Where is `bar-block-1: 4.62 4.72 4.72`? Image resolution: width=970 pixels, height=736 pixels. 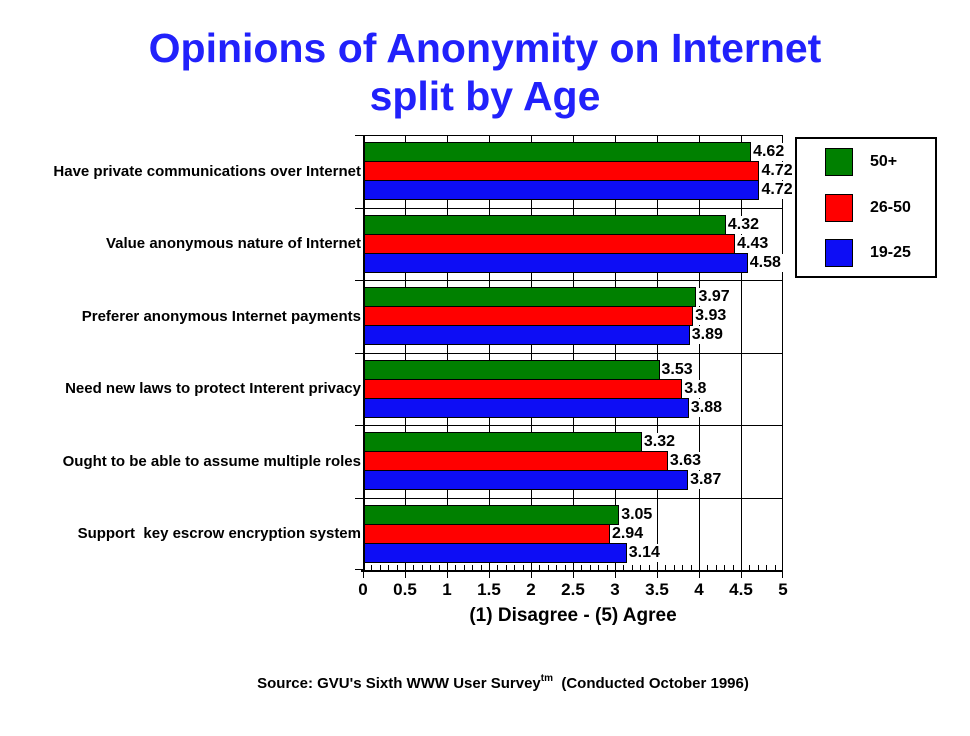 bar-block-1: 4.62 4.72 4.72 is located at coordinates (579, 171).